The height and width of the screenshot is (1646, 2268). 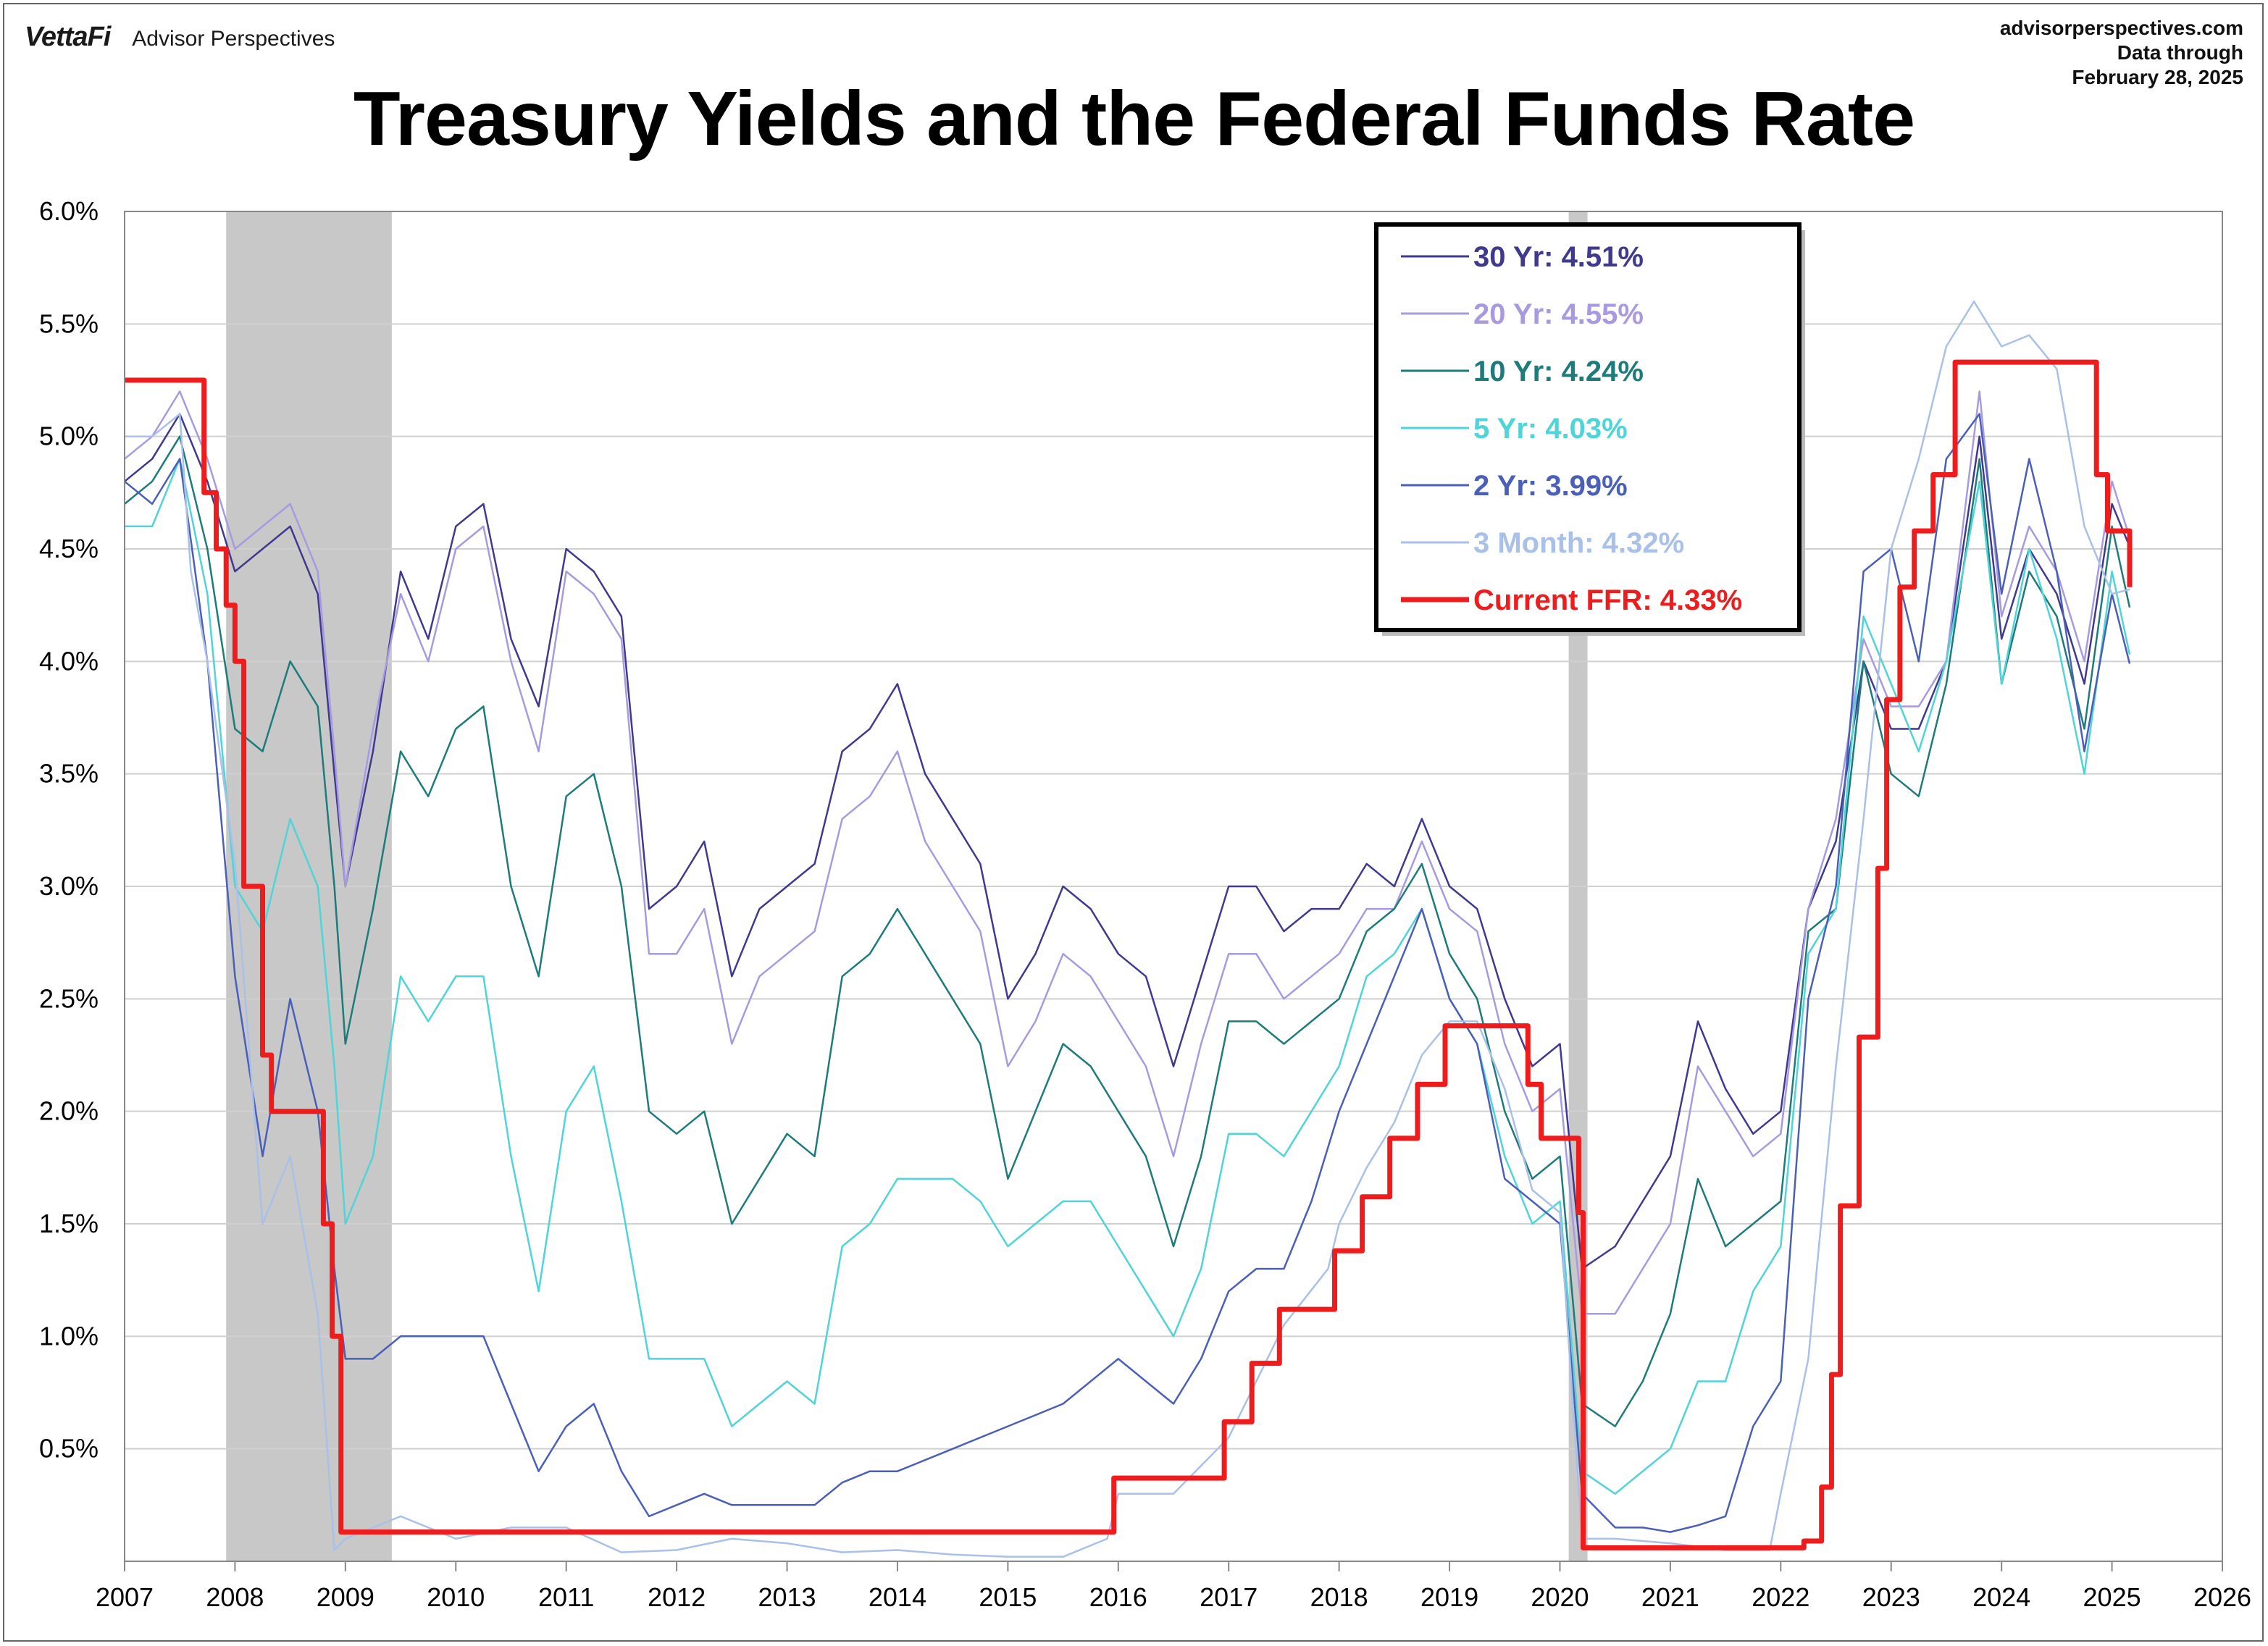 What do you see at coordinates (69, 211) in the screenshot?
I see `y-tick-label: 6.0%` at bounding box center [69, 211].